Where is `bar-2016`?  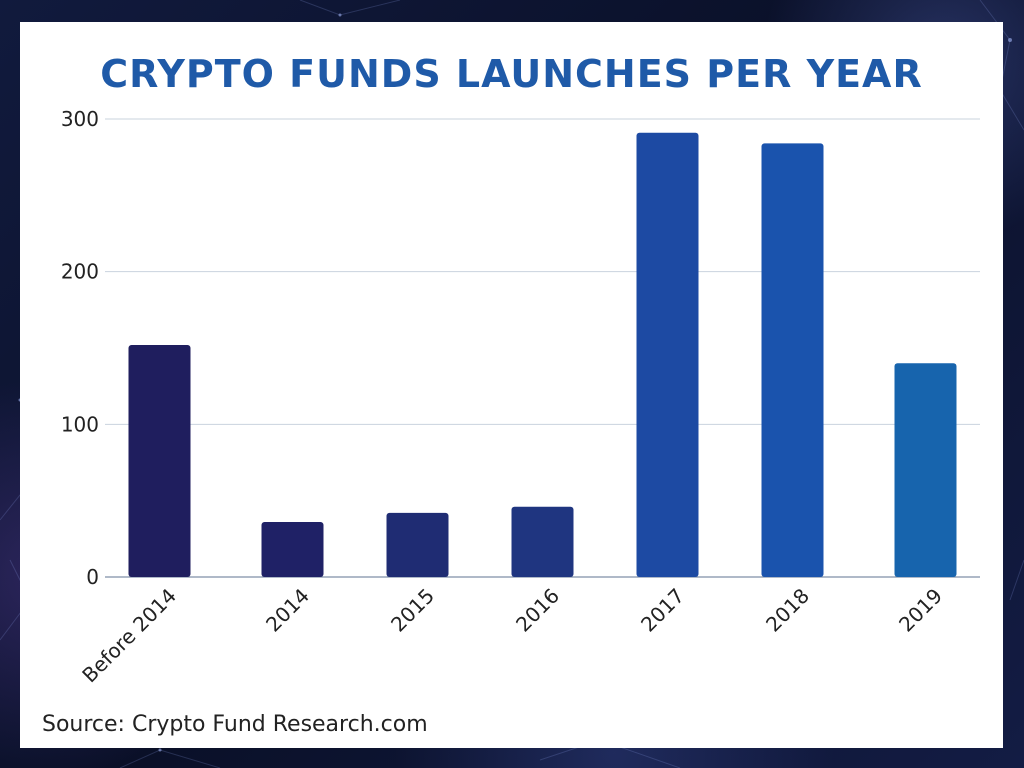 bar-2016 is located at coordinates (542, 541).